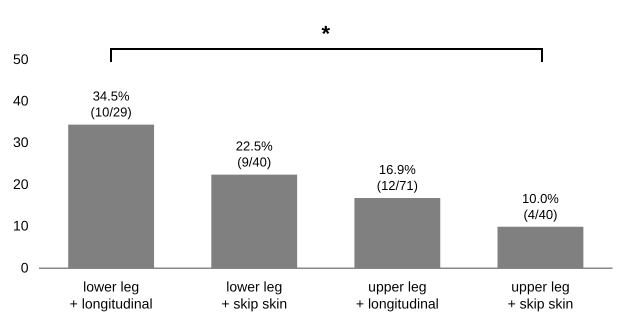  I want to click on data-label: 10.0% (4/40), so click(541, 206).